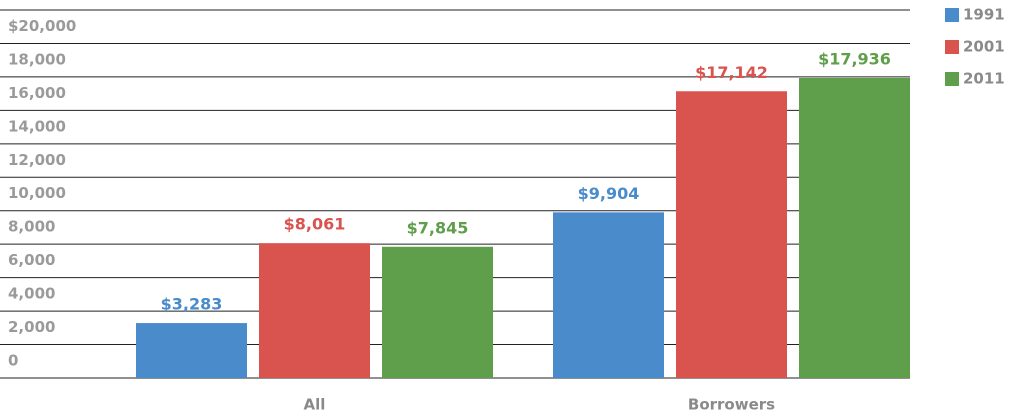  Describe the element at coordinates (984, 79) in the screenshot. I see `legend-label: 2011` at that location.